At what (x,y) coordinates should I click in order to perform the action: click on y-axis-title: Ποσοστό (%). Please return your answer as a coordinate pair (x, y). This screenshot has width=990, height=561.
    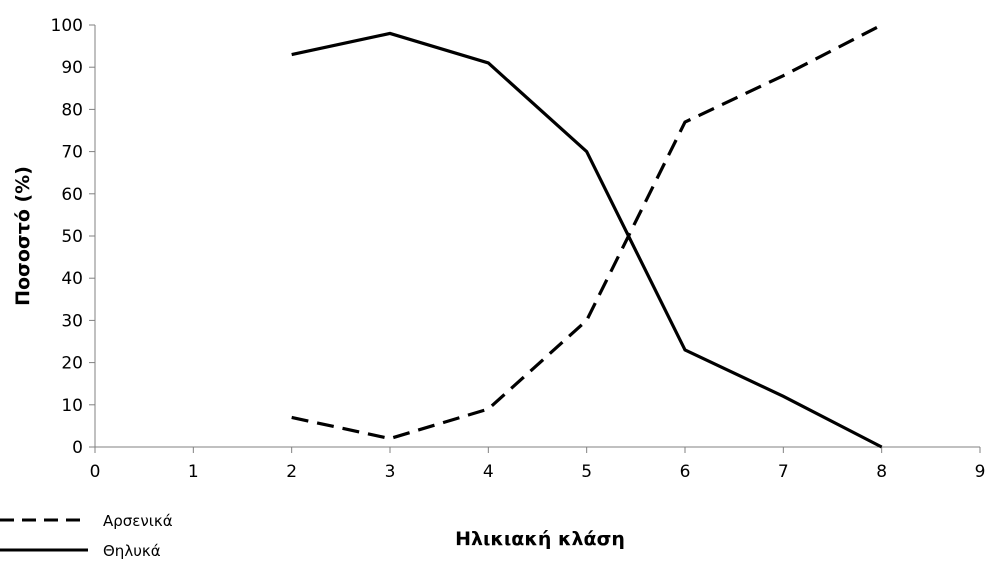
    Looking at the image, I should click on (23, 236).